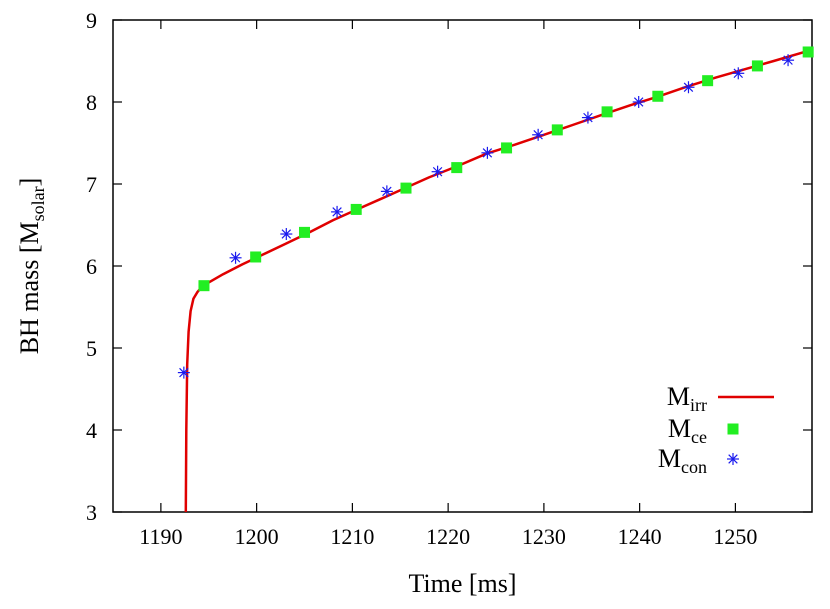 Image resolution: width=830 pixels, height=609 pixels. What do you see at coordinates (91, 20) in the screenshot?
I see `y-tick-label: 9` at bounding box center [91, 20].